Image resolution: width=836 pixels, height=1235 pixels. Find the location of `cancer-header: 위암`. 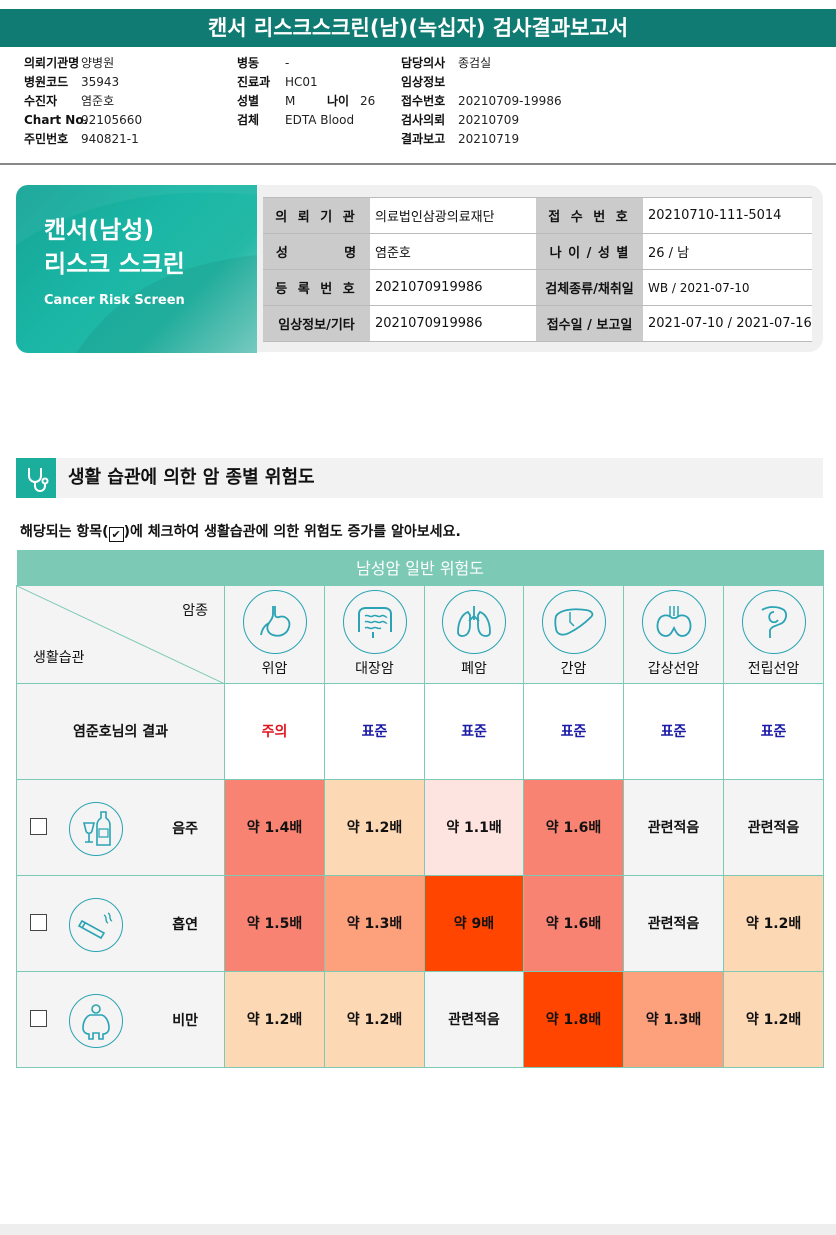

cancer-header: 위암 is located at coordinates (274, 634).